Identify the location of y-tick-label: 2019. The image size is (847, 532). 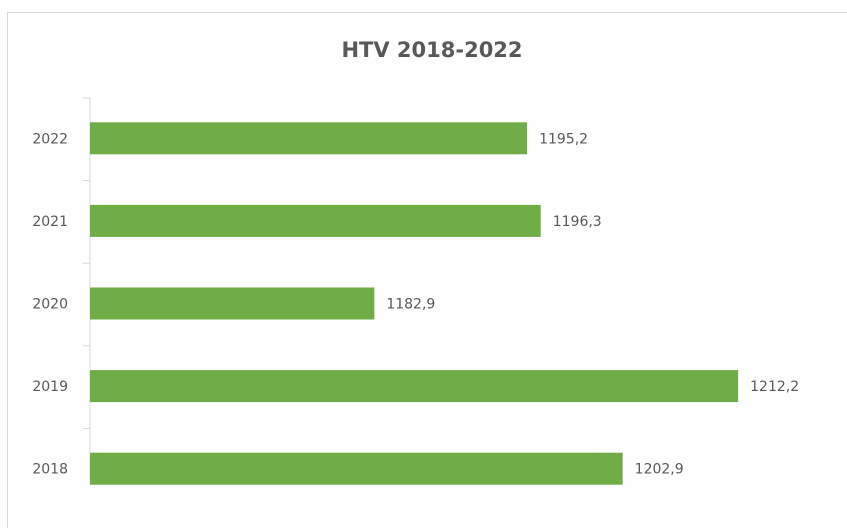
(50, 387).